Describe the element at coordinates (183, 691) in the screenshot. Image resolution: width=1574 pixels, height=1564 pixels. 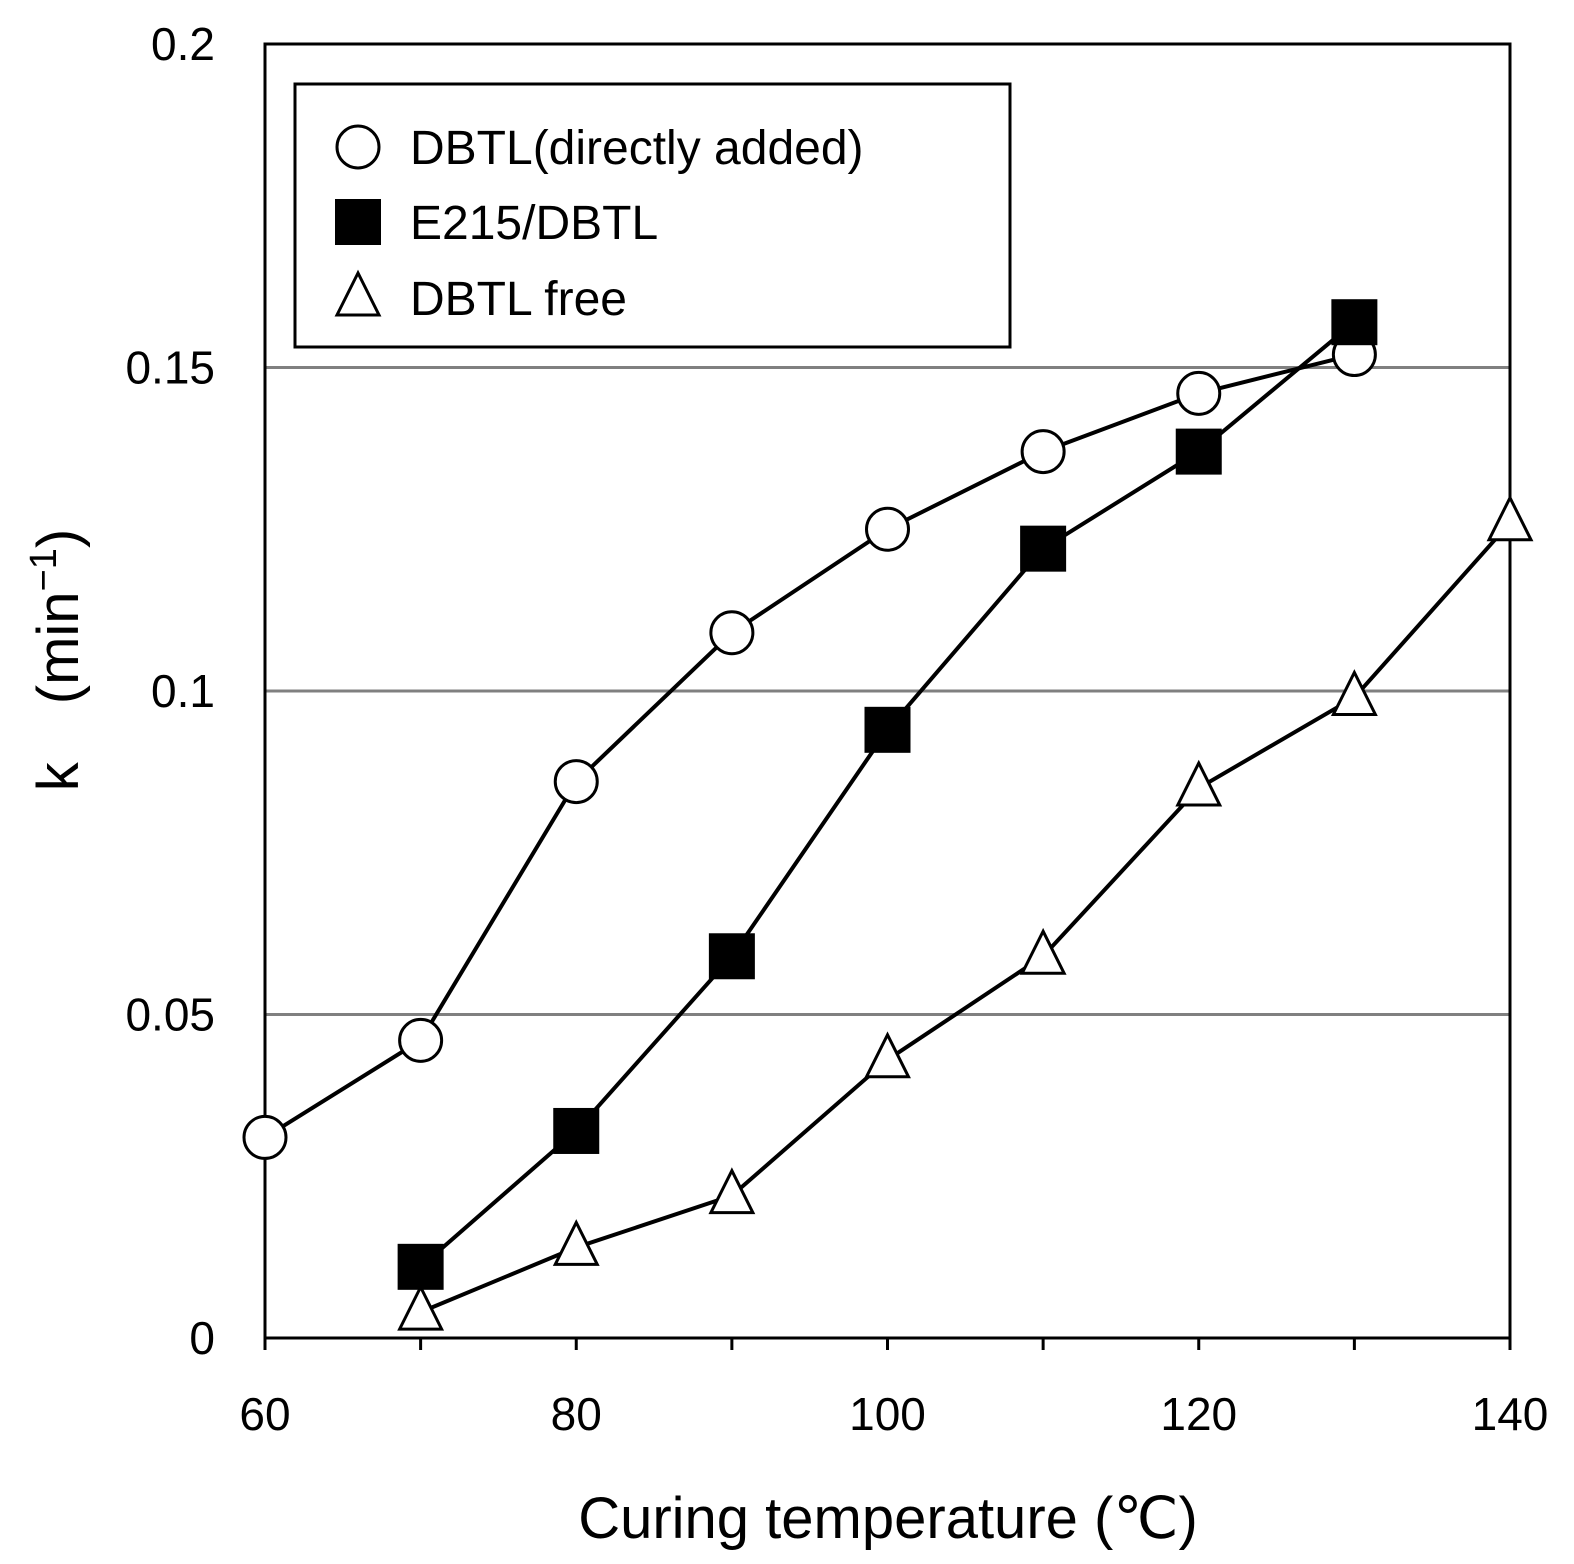
I see `y-tick-label: 0.1` at that location.